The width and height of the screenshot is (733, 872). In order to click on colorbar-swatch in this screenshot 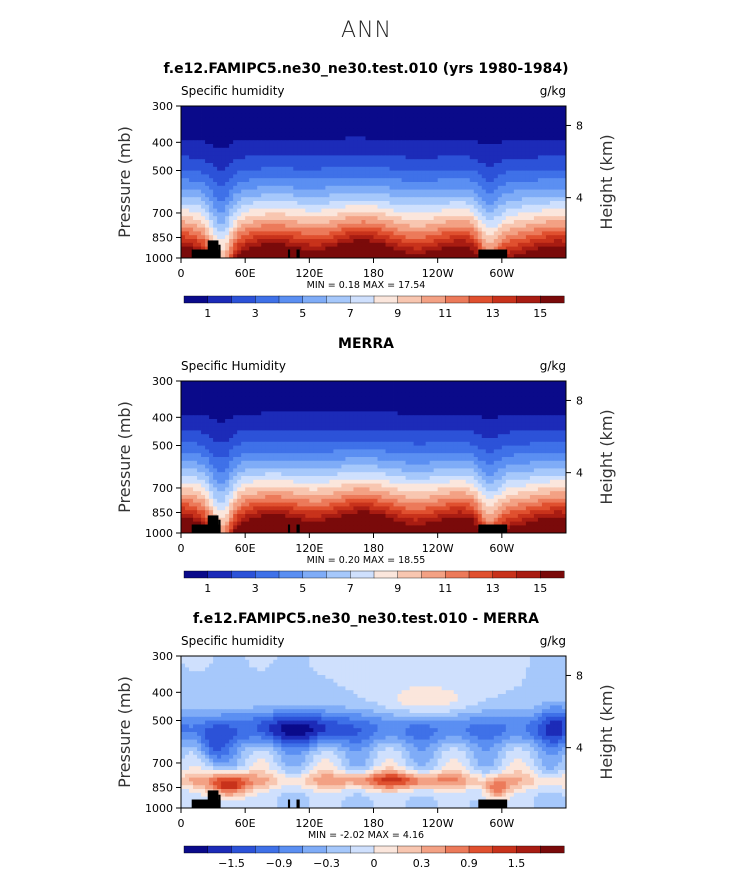, I will do `click(267, 299)`.